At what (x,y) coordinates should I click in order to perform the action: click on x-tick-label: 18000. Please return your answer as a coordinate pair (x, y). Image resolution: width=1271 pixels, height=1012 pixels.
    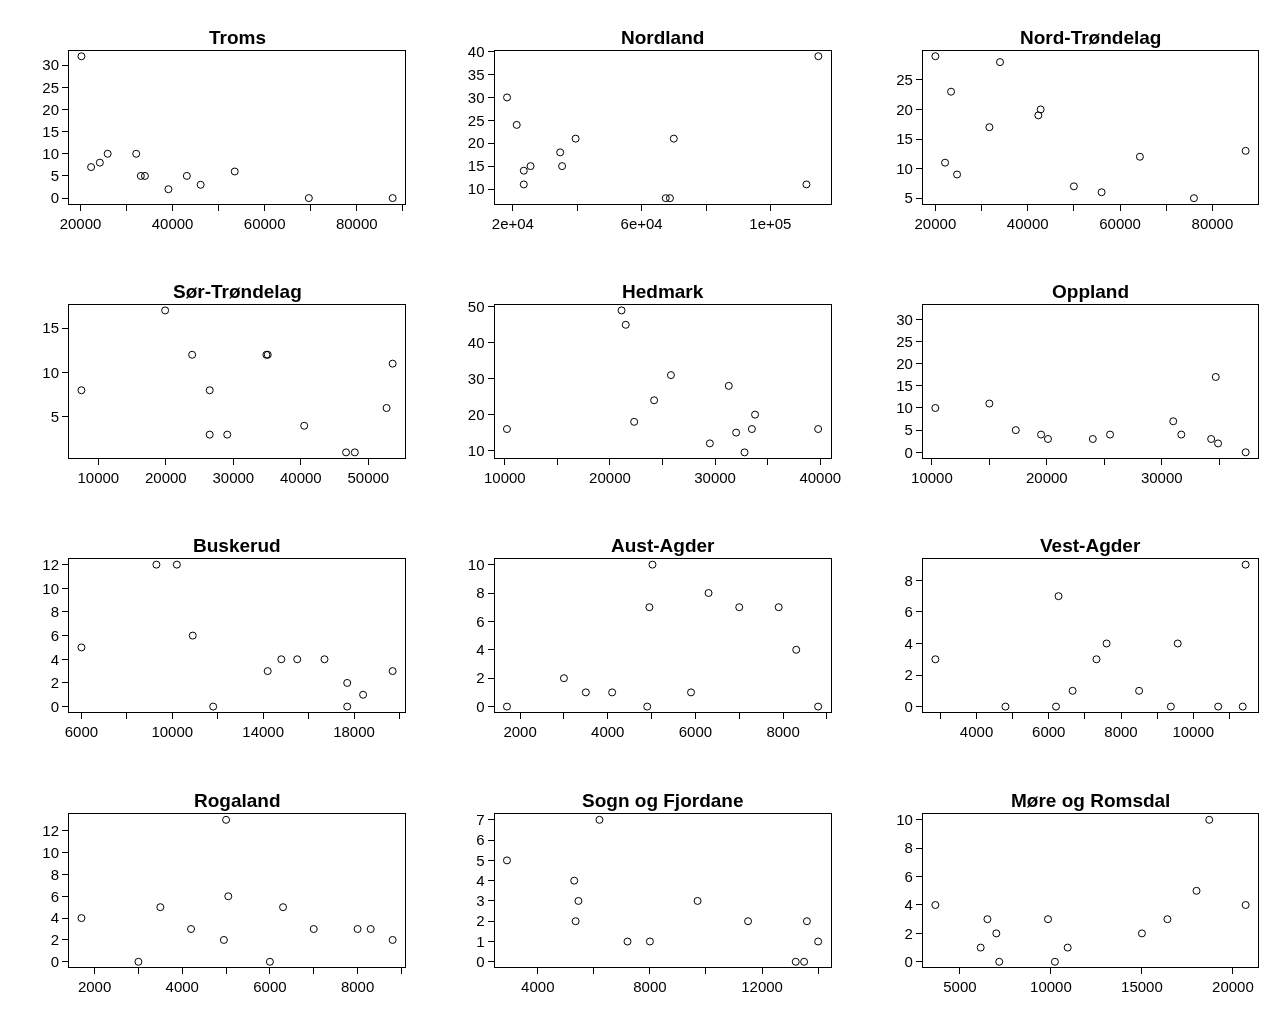
    Looking at the image, I should click on (354, 732).